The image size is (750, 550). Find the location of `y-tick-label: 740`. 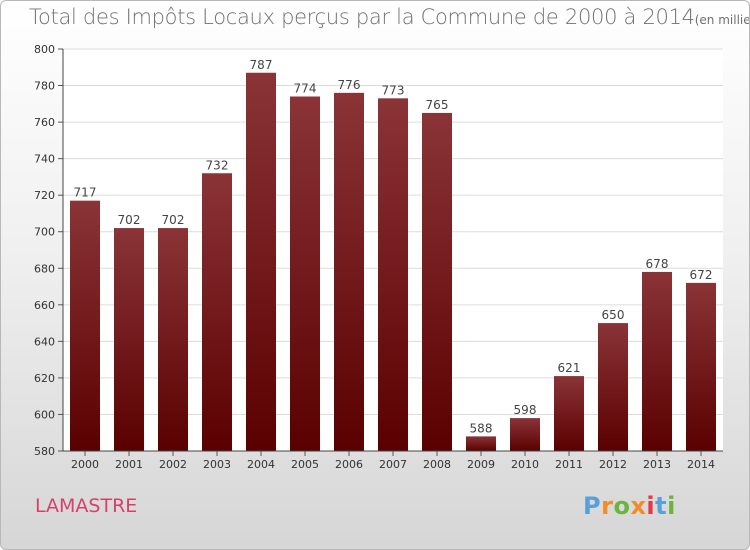

y-tick-label: 740 is located at coordinates (44, 159).